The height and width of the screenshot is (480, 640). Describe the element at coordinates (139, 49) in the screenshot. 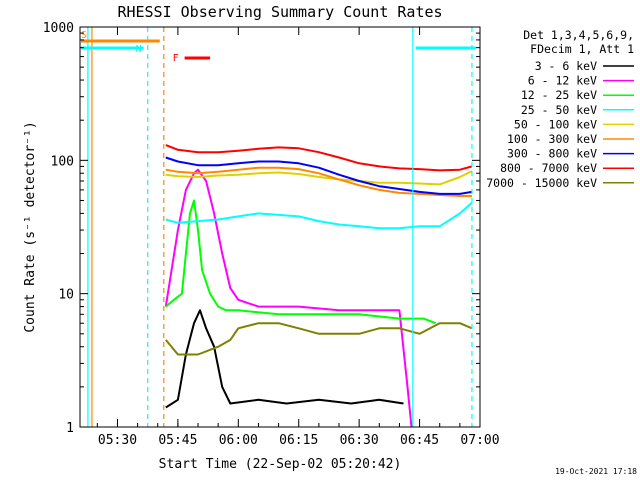

I see `flag-label-n: N` at that location.